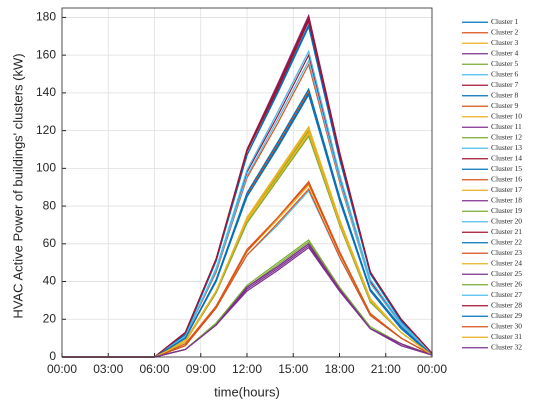 The image size is (550, 410). I want to click on legend-label: Cluster 31, so click(506, 336).